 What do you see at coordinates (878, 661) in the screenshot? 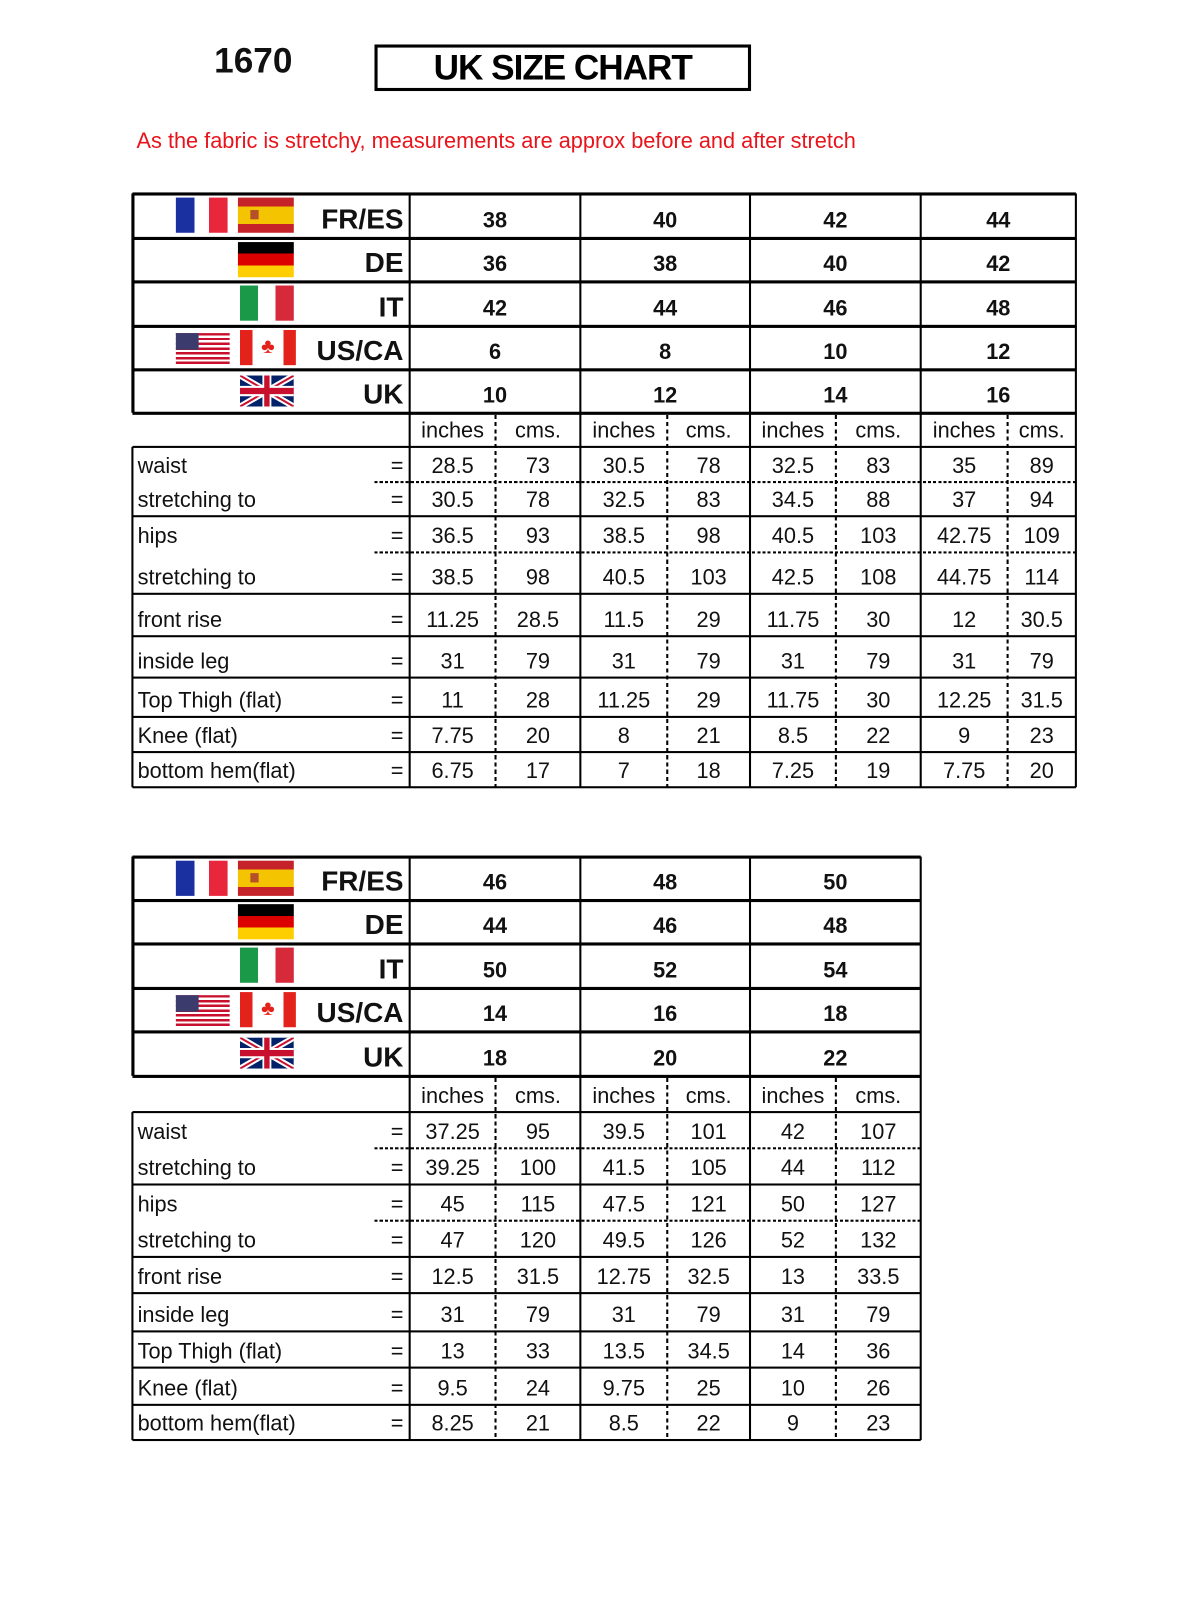
I see `cms-value: 79` at bounding box center [878, 661].